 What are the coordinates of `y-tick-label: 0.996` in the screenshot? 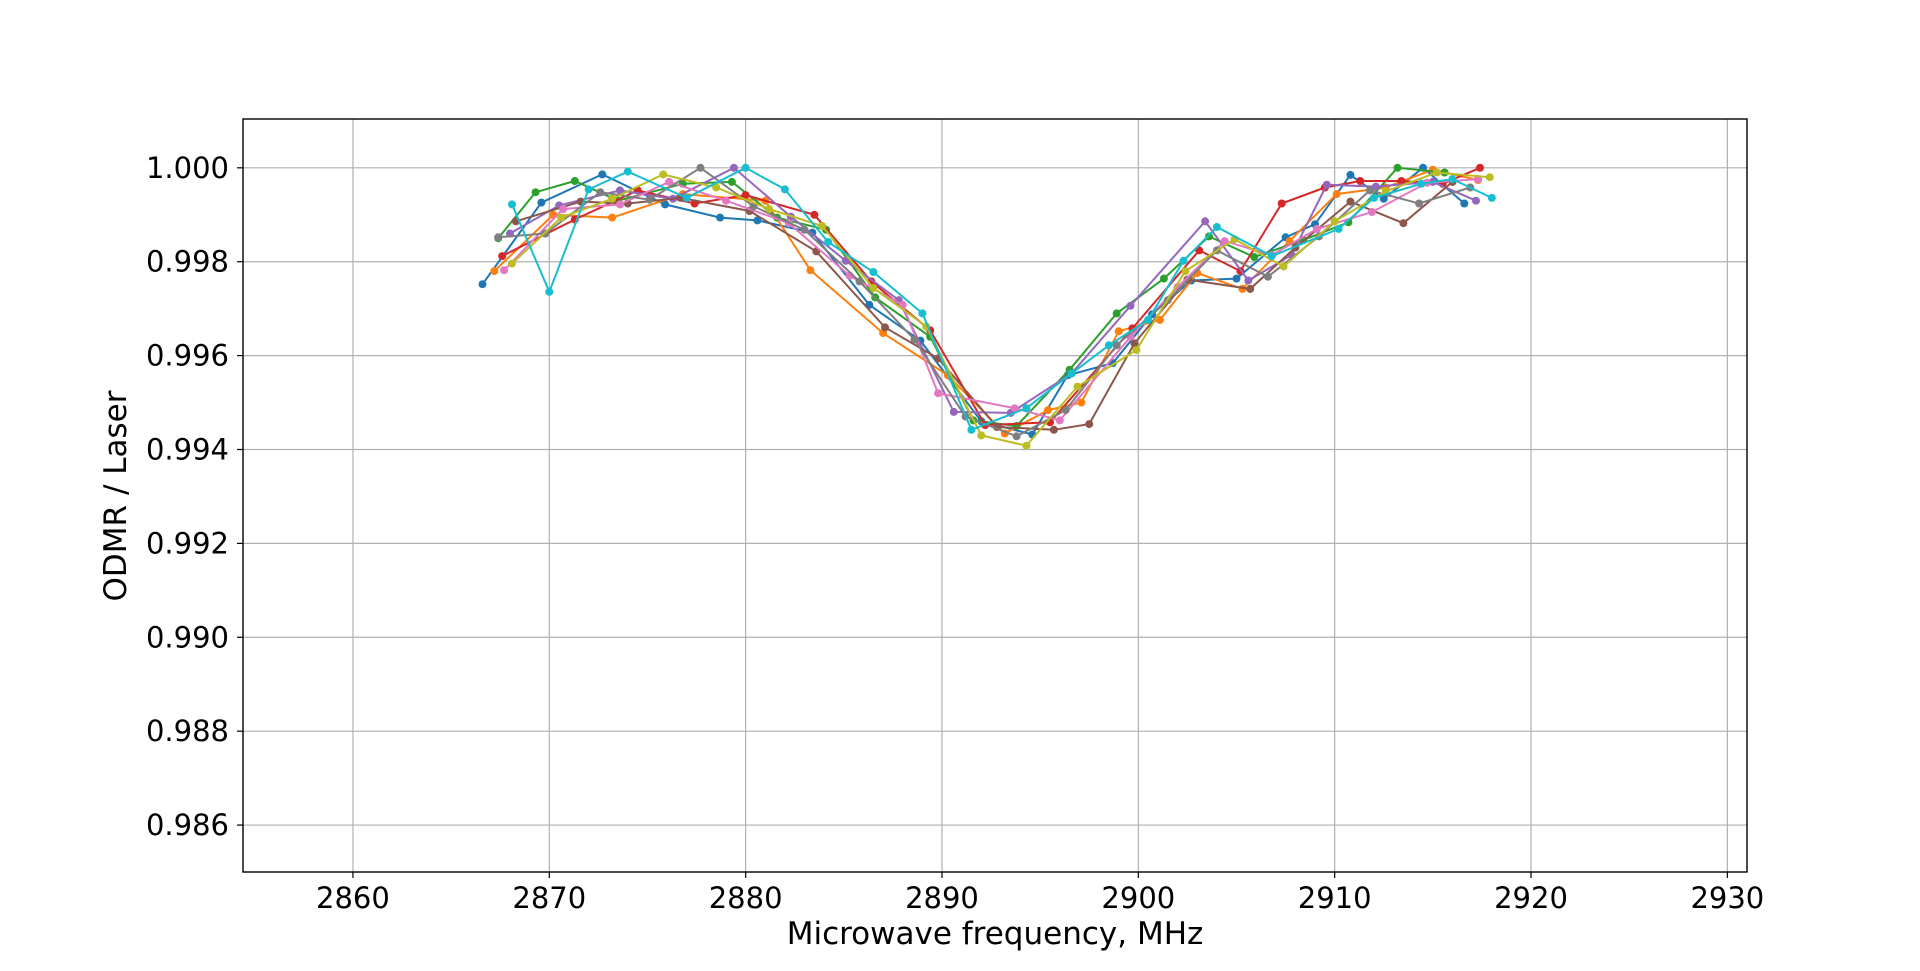 It's located at (187, 356).